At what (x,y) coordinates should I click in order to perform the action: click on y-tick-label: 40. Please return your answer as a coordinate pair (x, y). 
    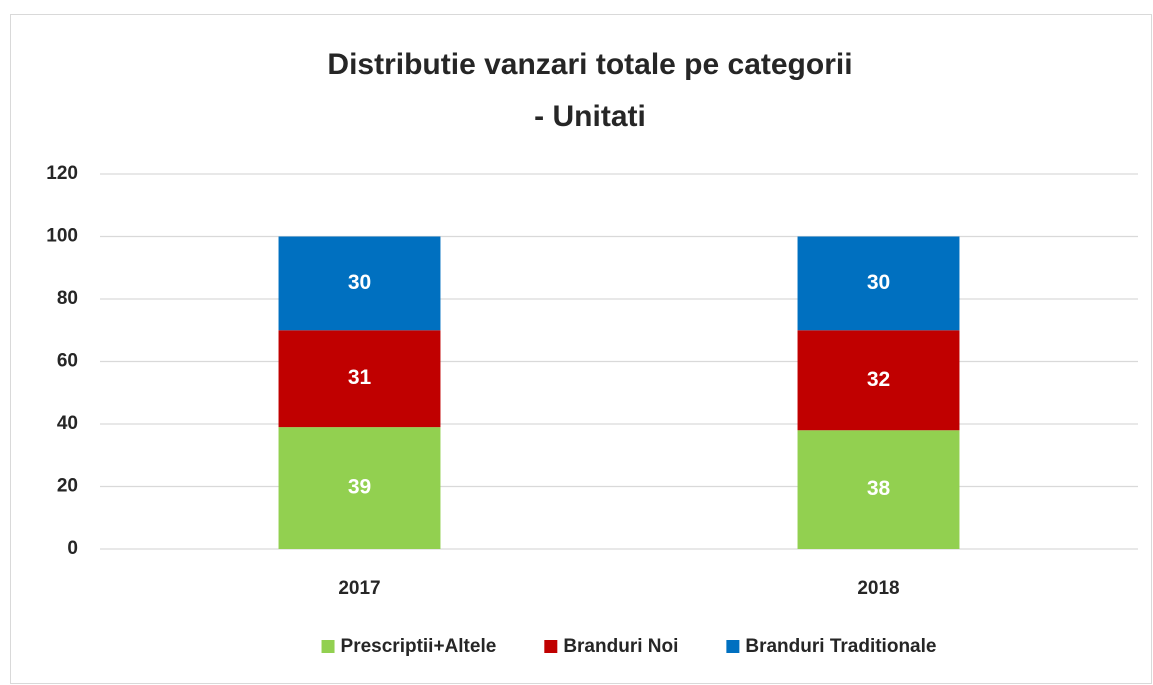
    Looking at the image, I should click on (67, 423).